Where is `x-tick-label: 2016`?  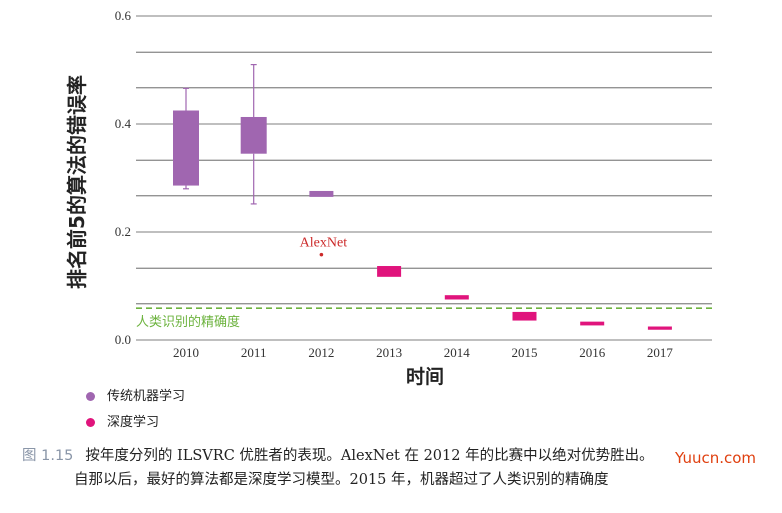
x-tick-label: 2016 is located at coordinates (592, 352).